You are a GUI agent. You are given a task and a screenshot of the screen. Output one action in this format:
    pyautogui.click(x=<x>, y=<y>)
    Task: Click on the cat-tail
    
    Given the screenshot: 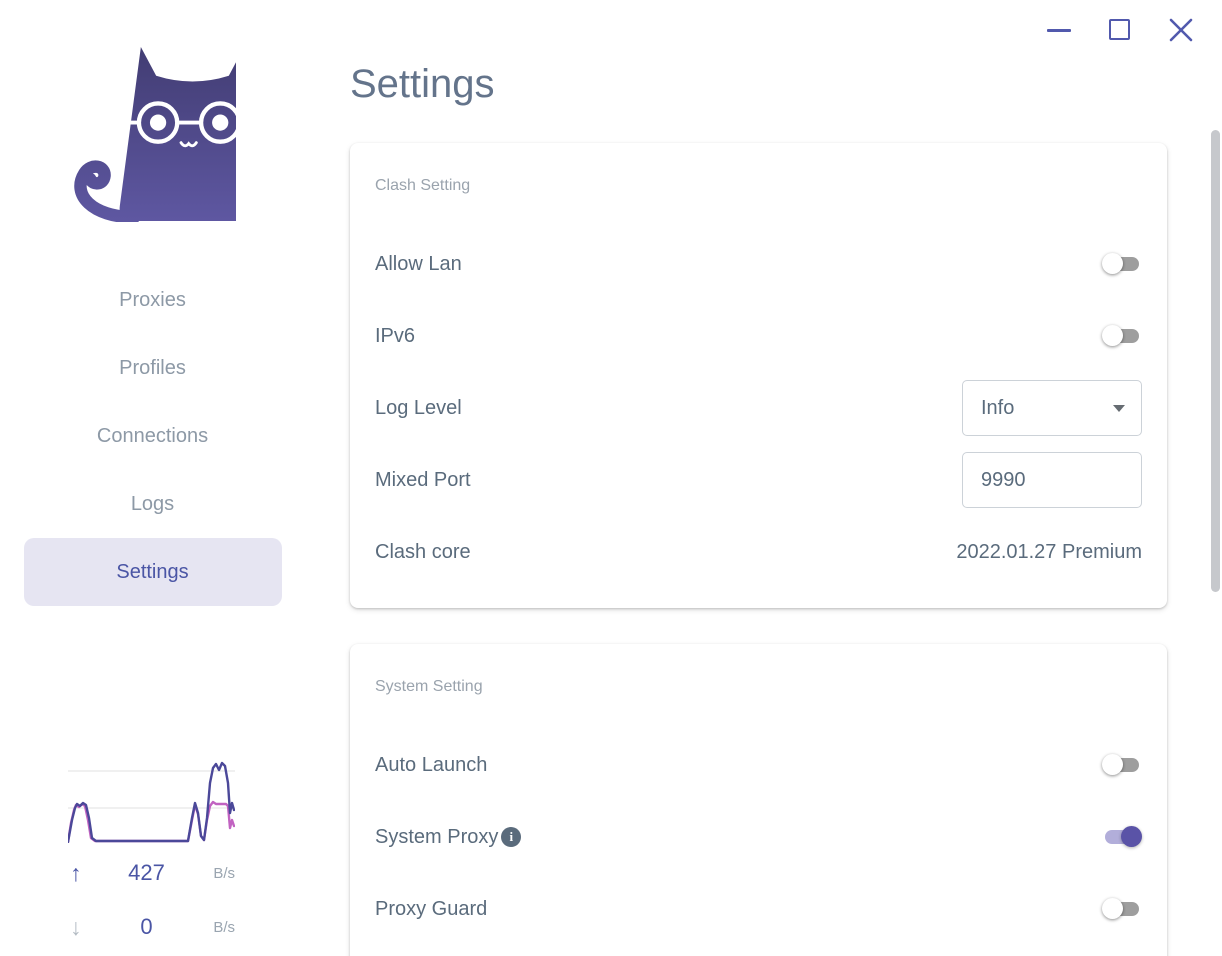 What is the action you would take?
    pyautogui.click(x=107, y=192)
    